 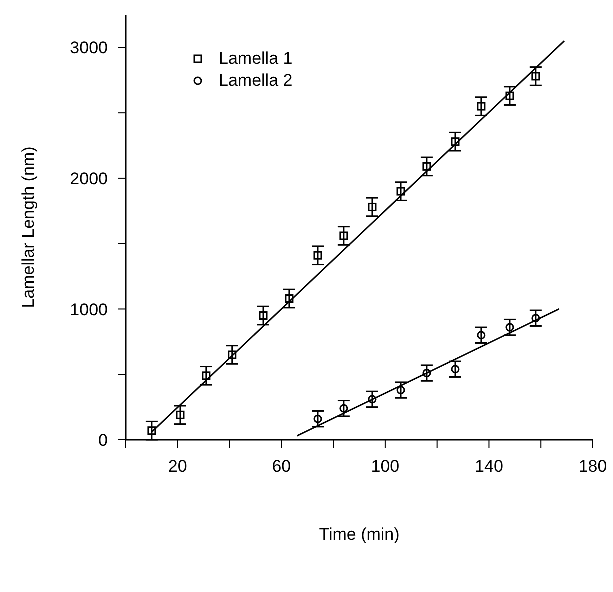 What do you see at coordinates (256, 59) in the screenshot?
I see `legend-label: Lamella 1` at bounding box center [256, 59].